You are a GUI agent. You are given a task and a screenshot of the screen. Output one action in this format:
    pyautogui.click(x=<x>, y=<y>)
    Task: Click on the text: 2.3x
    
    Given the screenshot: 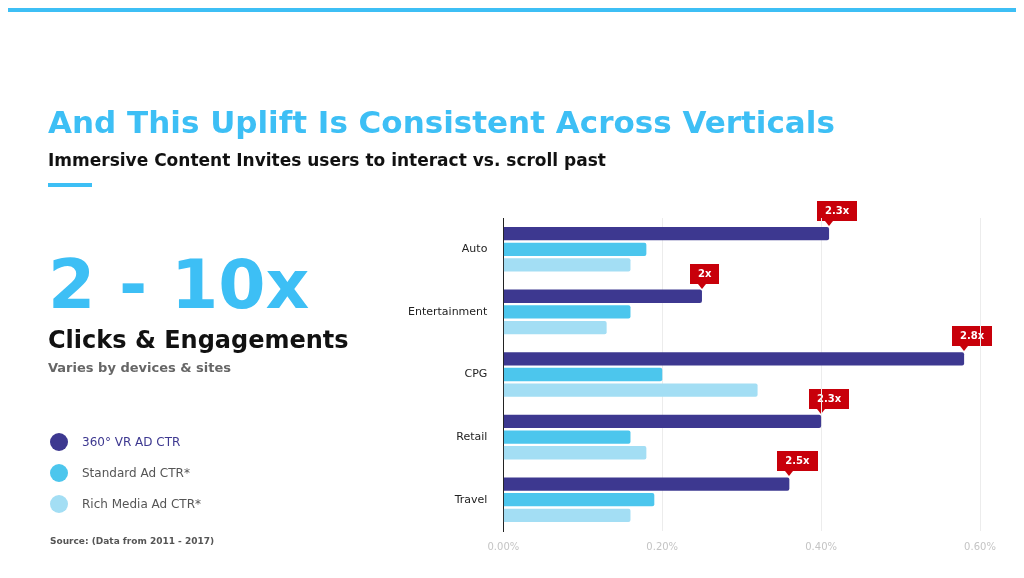 What is the action you would take?
    pyautogui.click(x=837, y=210)
    